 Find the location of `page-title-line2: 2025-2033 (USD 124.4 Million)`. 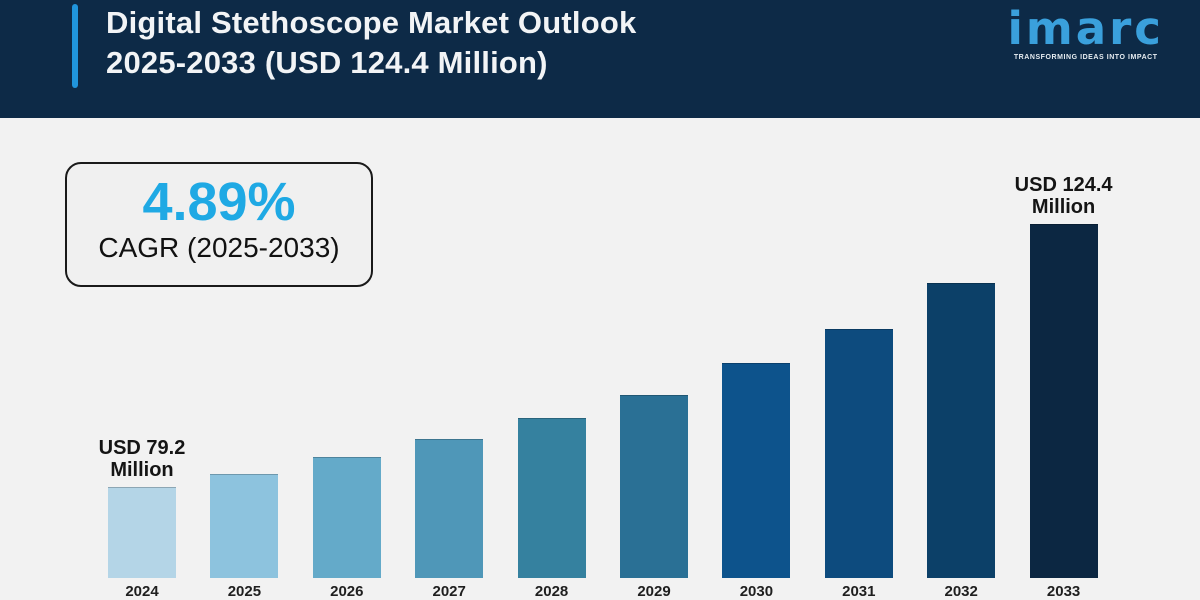

page-title-line2: 2025-2033 (USD 124.4 Million) is located at coordinates (327, 62).